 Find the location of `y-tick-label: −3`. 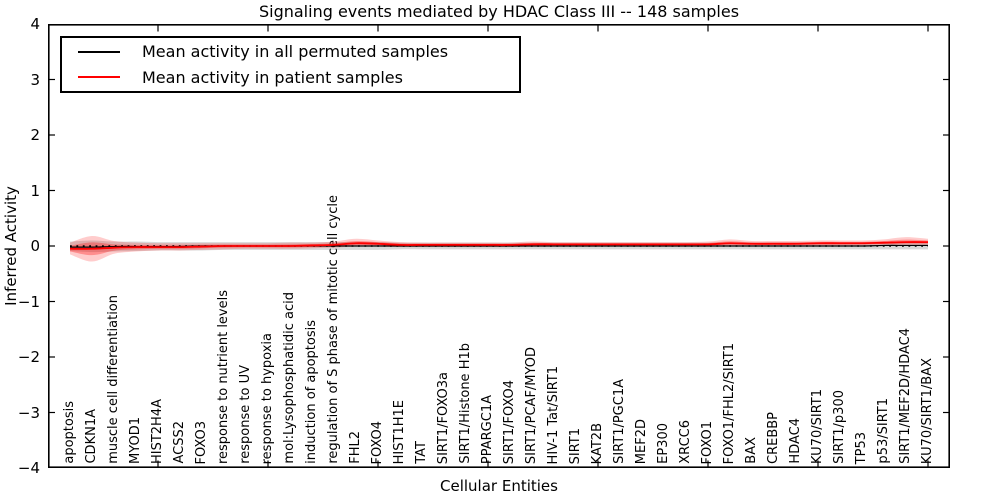

y-tick-label: −3 is located at coordinates (28, 412).